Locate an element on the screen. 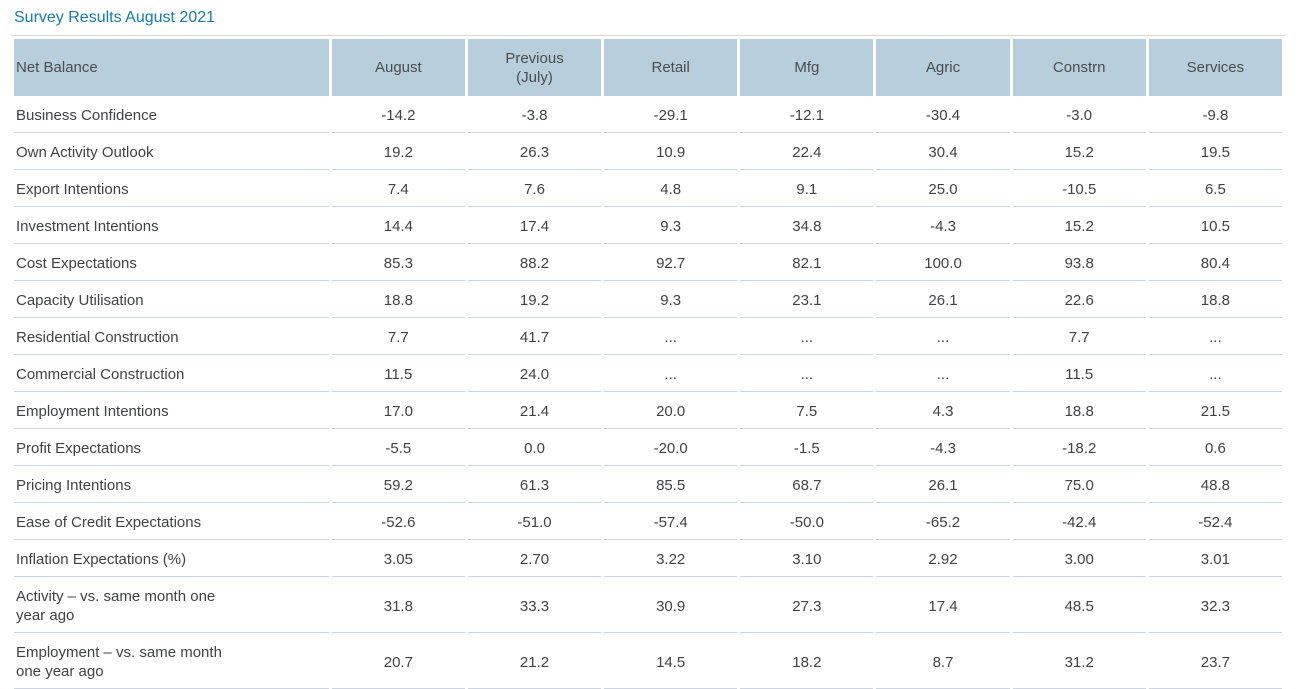 This screenshot has width=1299, height=689. column-header: Agric is located at coordinates (943, 67).